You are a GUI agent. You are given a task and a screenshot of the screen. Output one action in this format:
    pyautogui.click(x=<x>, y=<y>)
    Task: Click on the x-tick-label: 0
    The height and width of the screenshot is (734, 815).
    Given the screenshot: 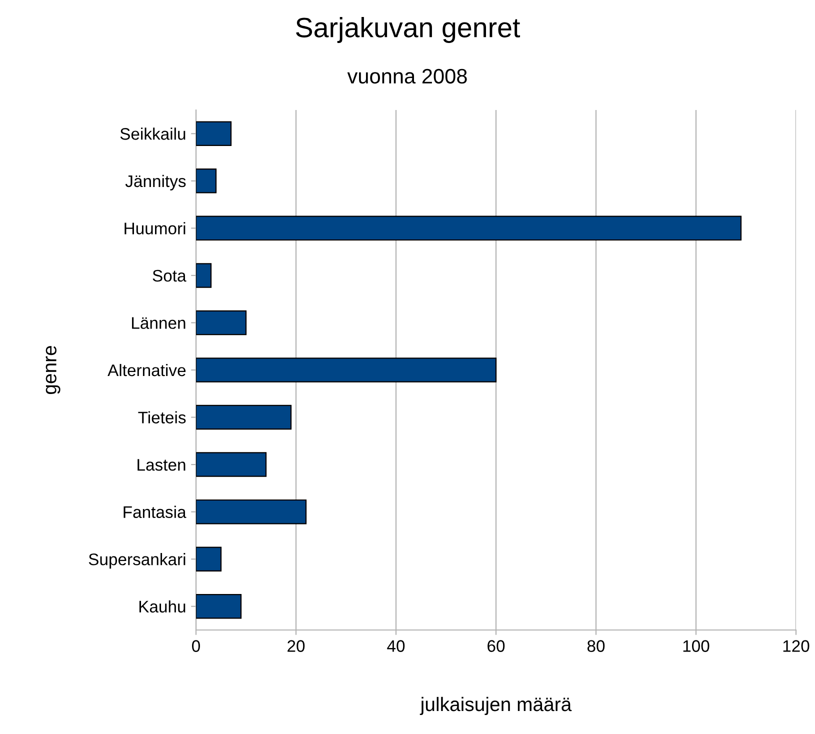 What is the action you would take?
    pyautogui.click(x=196, y=646)
    